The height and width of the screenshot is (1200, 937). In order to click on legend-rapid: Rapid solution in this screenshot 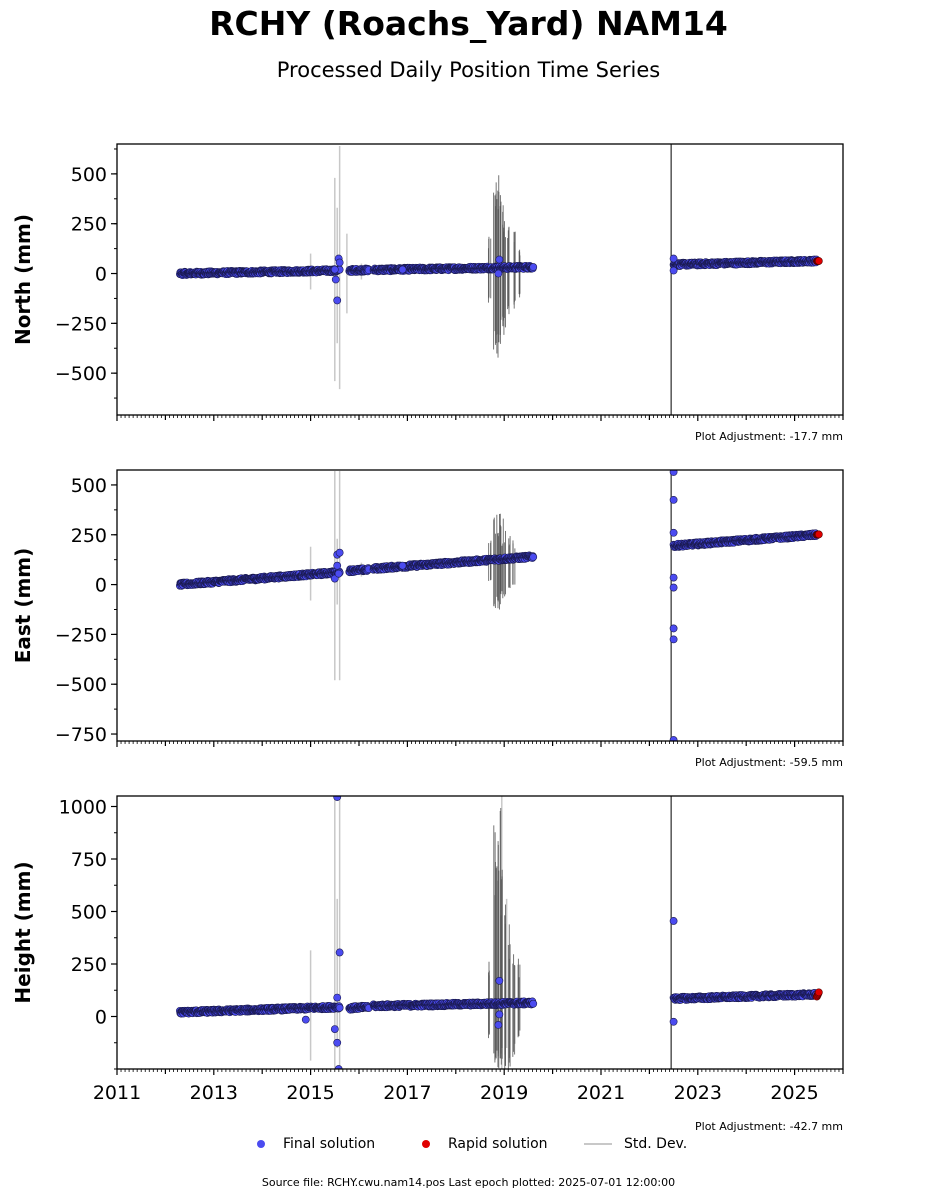, I will do `click(485, 1144)`.